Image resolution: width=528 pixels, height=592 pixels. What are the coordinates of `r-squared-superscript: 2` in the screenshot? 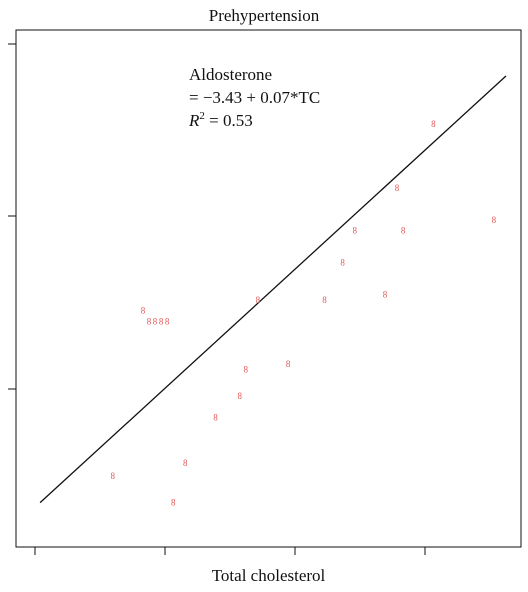 It's located at (202, 116).